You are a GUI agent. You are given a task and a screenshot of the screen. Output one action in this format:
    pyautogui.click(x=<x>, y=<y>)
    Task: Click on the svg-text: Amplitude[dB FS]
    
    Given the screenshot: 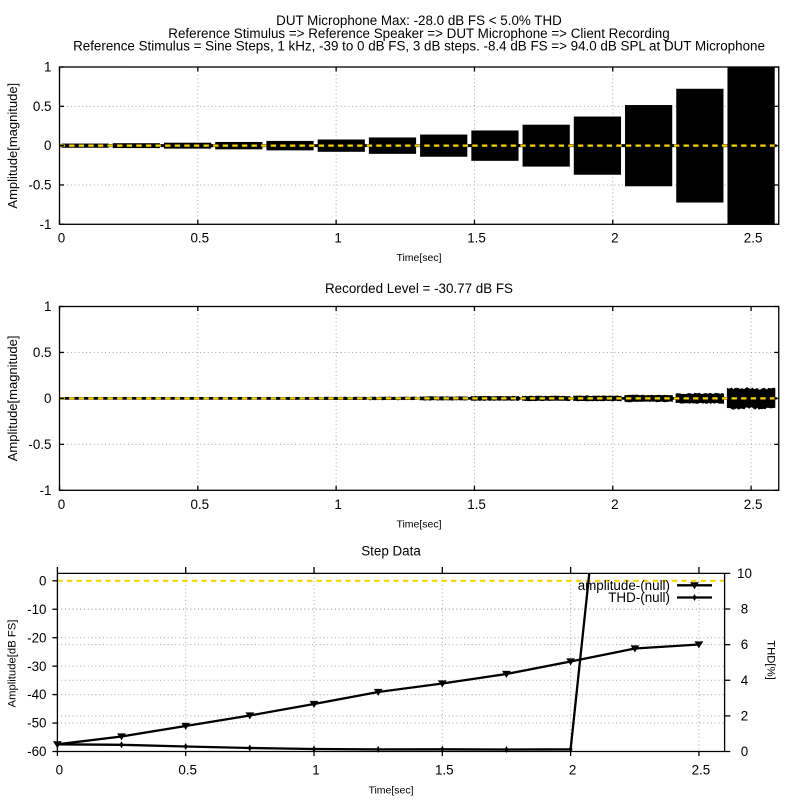 What is the action you would take?
    pyautogui.click(x=13, y=664)
    